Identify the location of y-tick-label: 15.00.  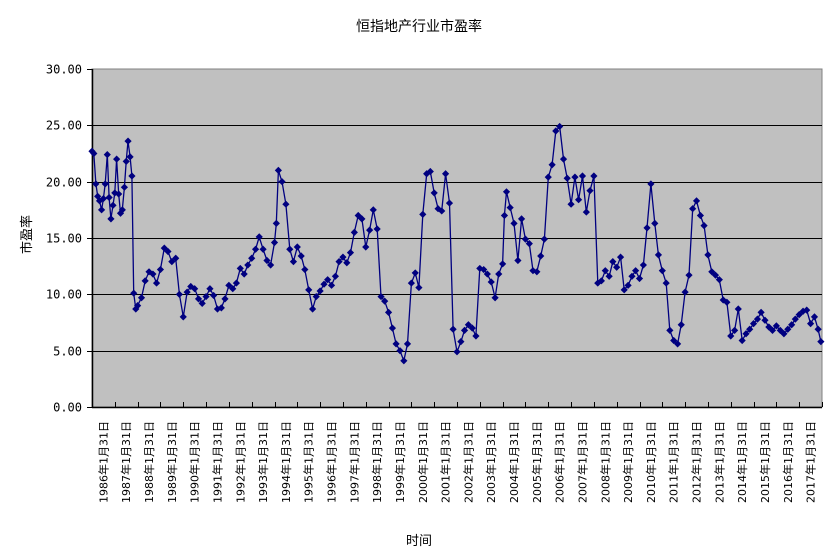
(64, 239).